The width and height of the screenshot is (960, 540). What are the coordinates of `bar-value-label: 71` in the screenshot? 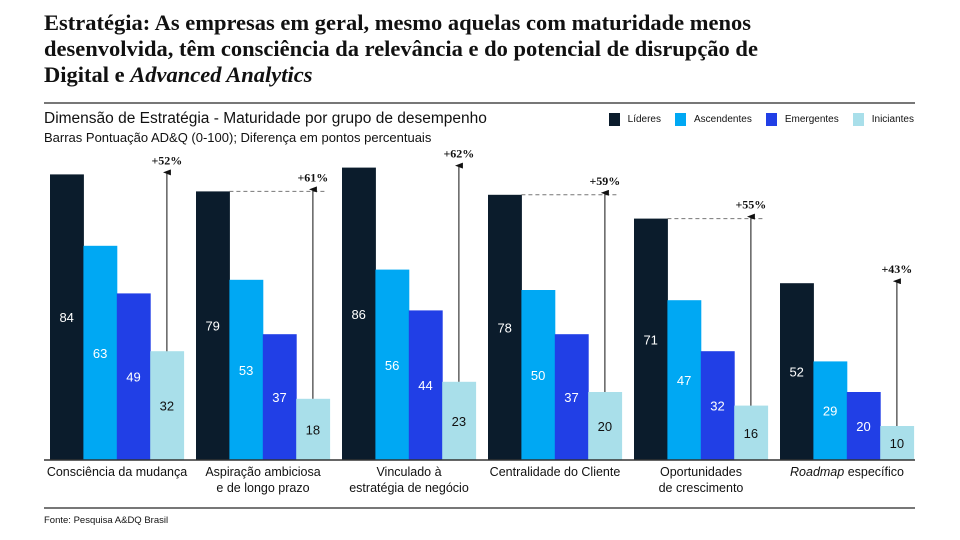 It's located at (650, 339).